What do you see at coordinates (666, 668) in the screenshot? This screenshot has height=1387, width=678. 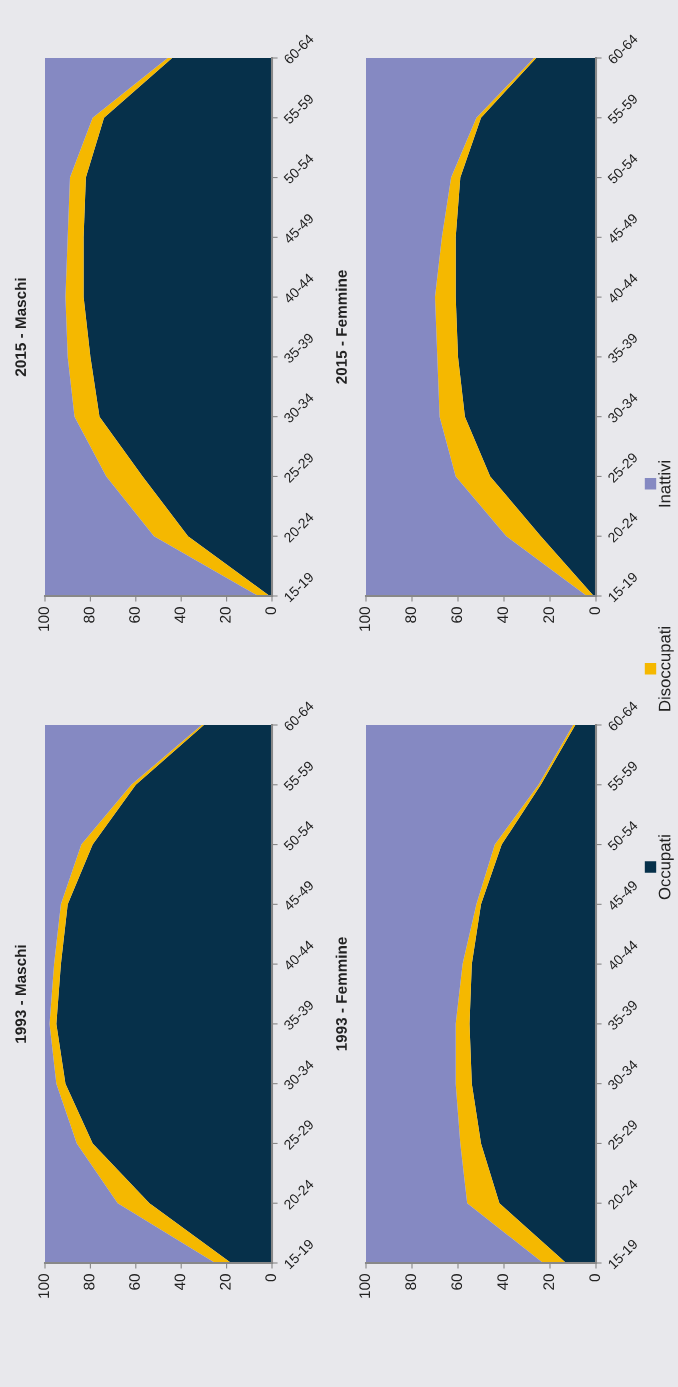 I see `legend-label: Disoccupati` at bounding box center [666, 668].